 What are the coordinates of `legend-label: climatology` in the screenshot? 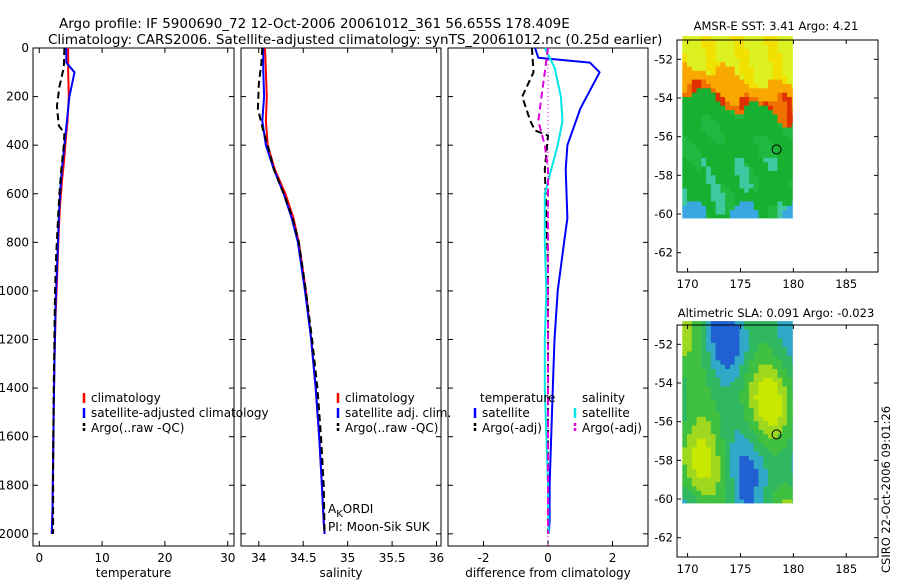 It's located at (380, 398).